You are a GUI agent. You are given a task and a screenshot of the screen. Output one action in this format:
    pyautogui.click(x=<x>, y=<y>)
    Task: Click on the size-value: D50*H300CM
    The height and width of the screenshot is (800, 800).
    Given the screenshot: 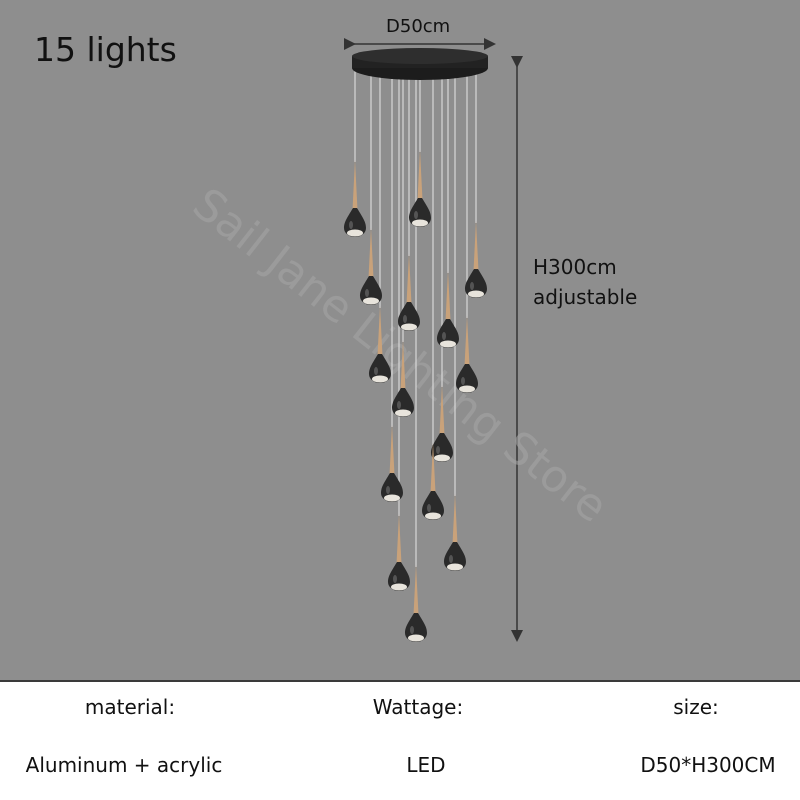 What is the action you would take?
    pyautogui.click(x=708, y=765)
    